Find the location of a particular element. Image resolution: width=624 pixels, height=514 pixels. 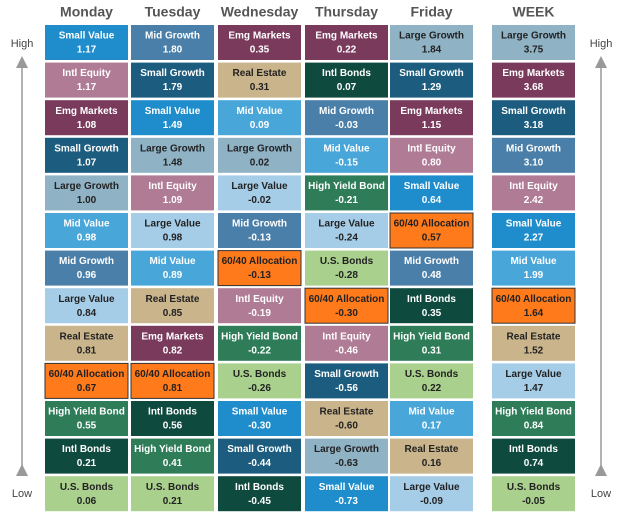

cell-value: -0.24 is located at coordinates (346, 238).